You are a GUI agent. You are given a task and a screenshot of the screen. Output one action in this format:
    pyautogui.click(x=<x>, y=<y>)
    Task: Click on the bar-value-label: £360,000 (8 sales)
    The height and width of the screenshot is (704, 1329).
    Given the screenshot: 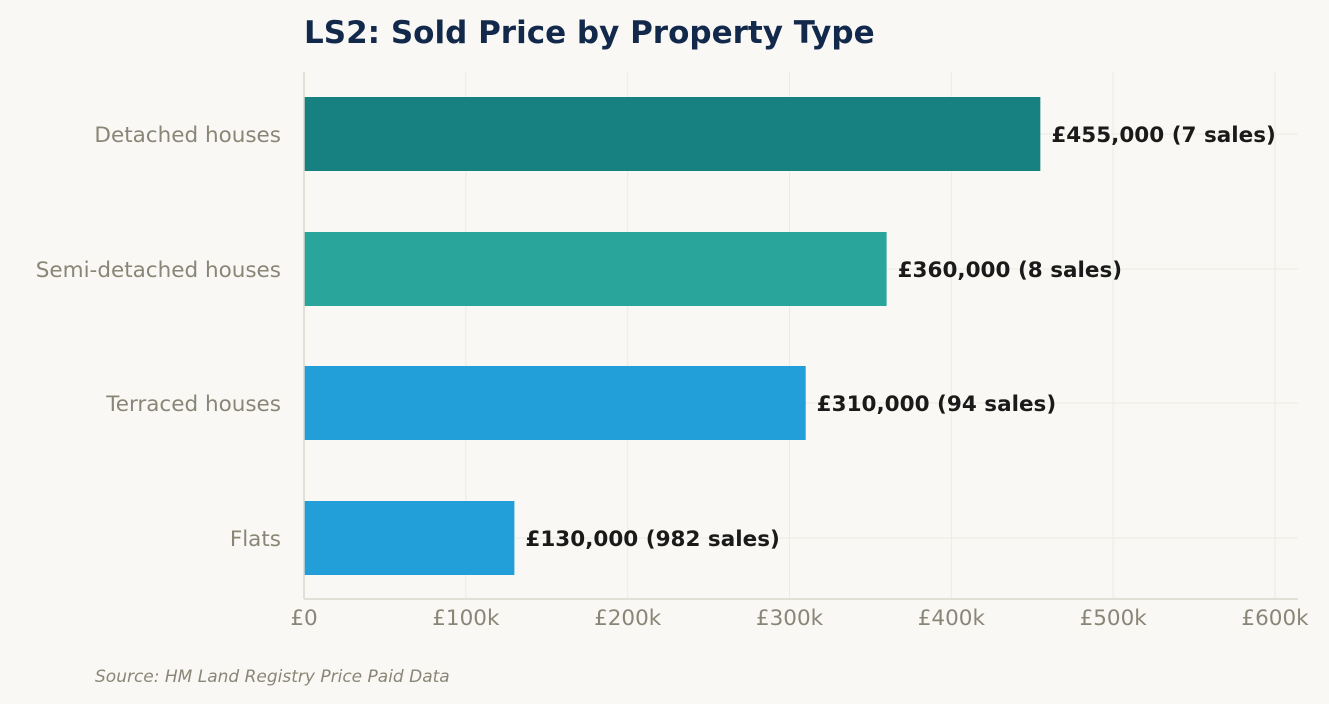 What is the action you would take?
    pyautogui.click(x=1010, y=270)
    